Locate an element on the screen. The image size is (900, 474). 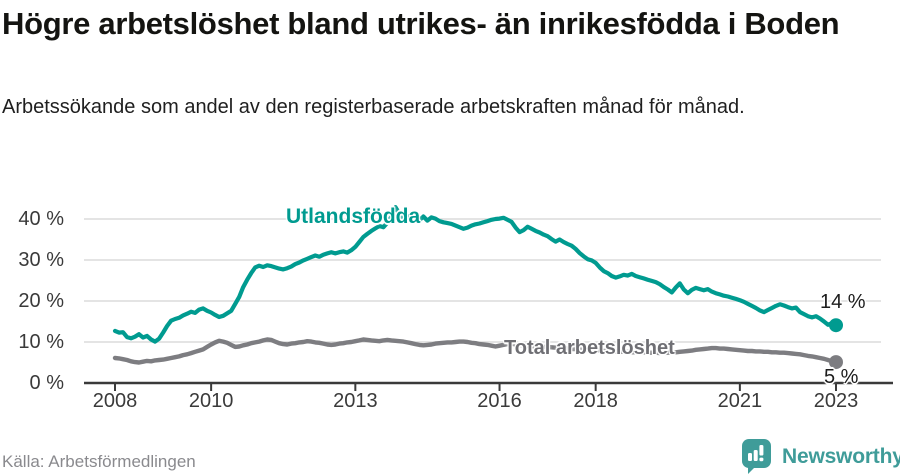
y-tick-label: 20 % is located at coordinates (41, 301).